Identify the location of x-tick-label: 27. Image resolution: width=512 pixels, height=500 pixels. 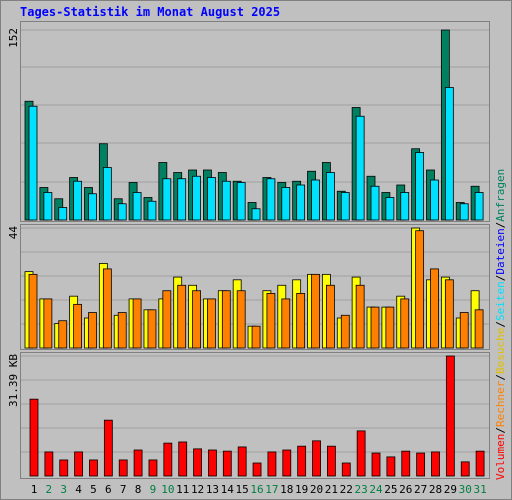
(420, 489).